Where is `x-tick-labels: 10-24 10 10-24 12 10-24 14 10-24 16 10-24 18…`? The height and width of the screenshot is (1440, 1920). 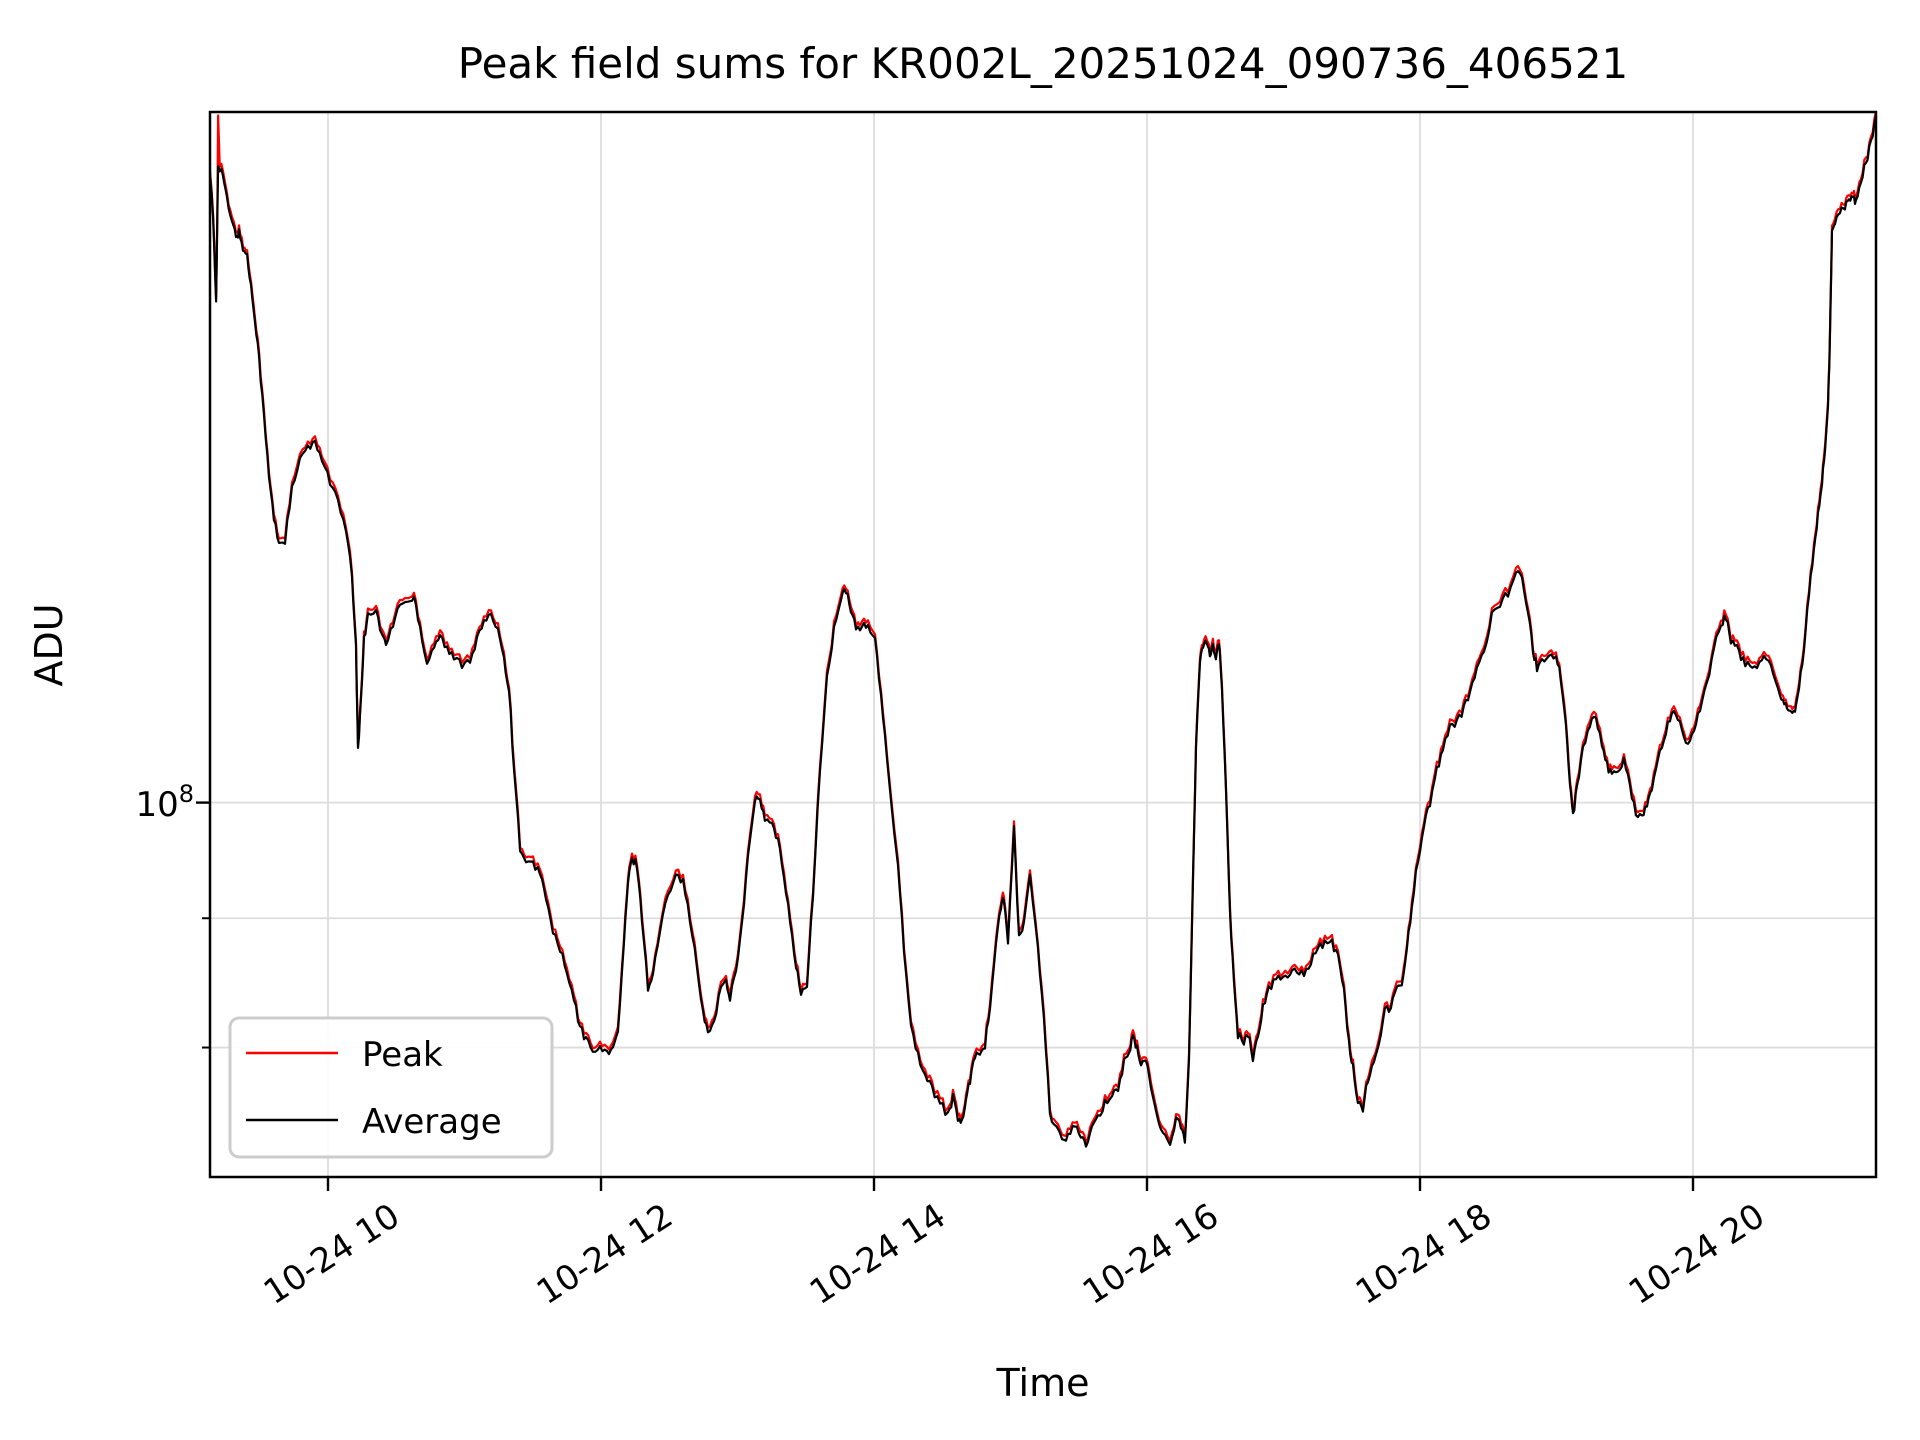 x-tick-labels: 10-24 10 10-24 12 10-24 14 10-24 16 10-24 18… is located at coordinates (1014, 1254).